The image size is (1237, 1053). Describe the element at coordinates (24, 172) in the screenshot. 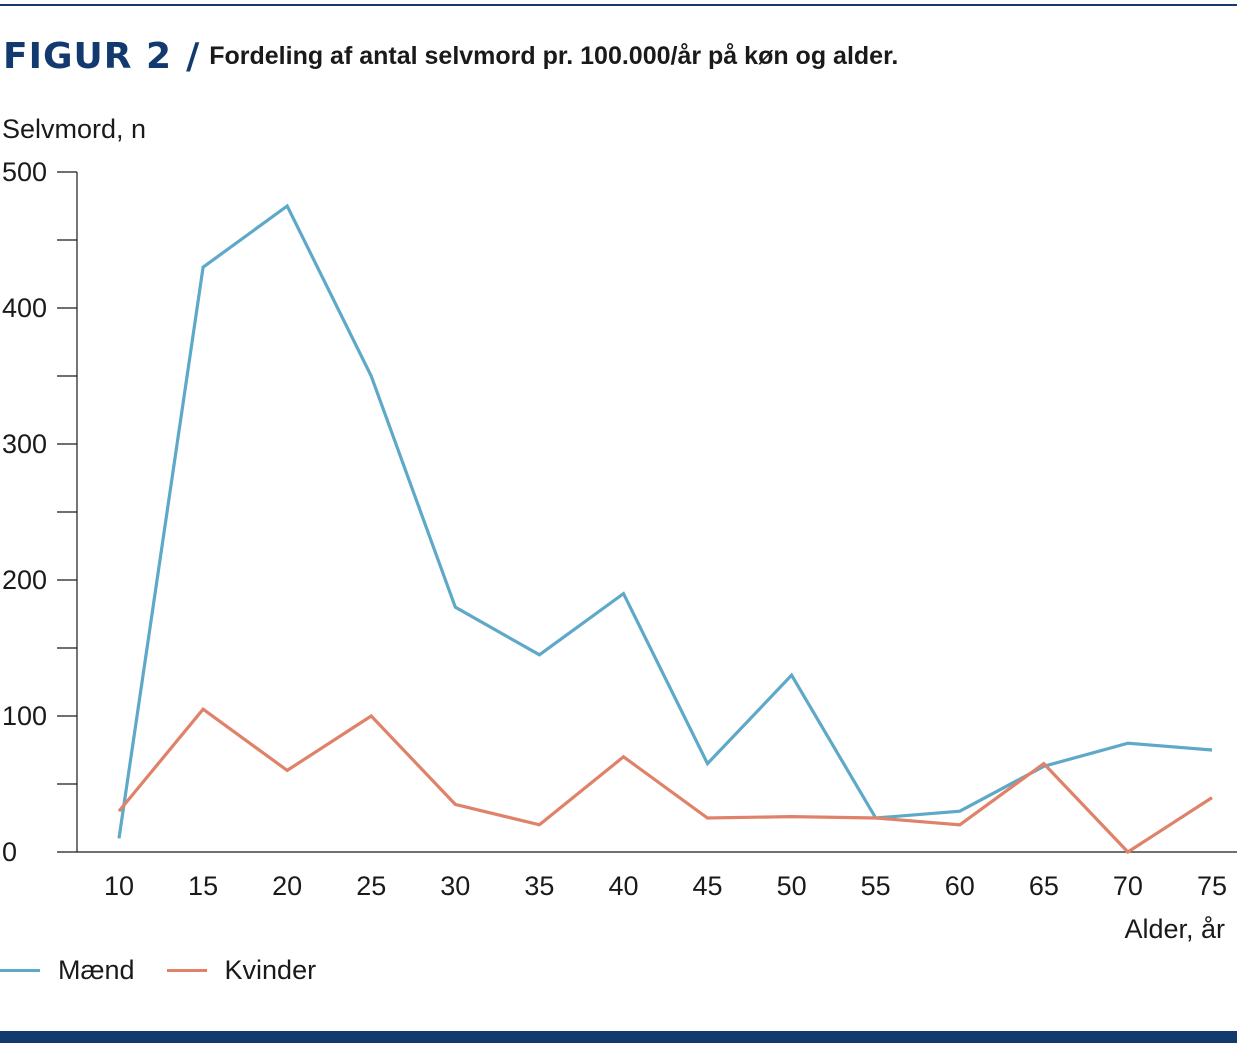

I see `y-tick-label: 500` at that location.